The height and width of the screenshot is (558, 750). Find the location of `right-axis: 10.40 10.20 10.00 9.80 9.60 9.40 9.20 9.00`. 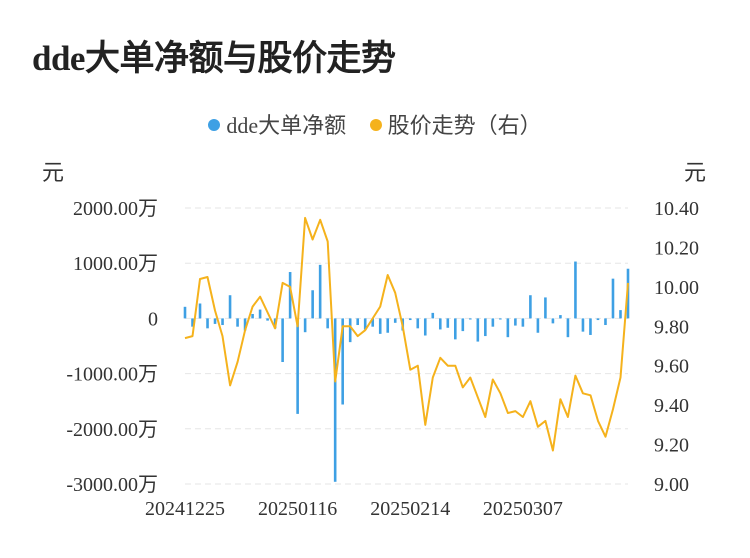

right-axis: 10.40 10.20 10.00 9.80 9.60 9.40 9.20 9.00 is located at coordinates (676, 347).